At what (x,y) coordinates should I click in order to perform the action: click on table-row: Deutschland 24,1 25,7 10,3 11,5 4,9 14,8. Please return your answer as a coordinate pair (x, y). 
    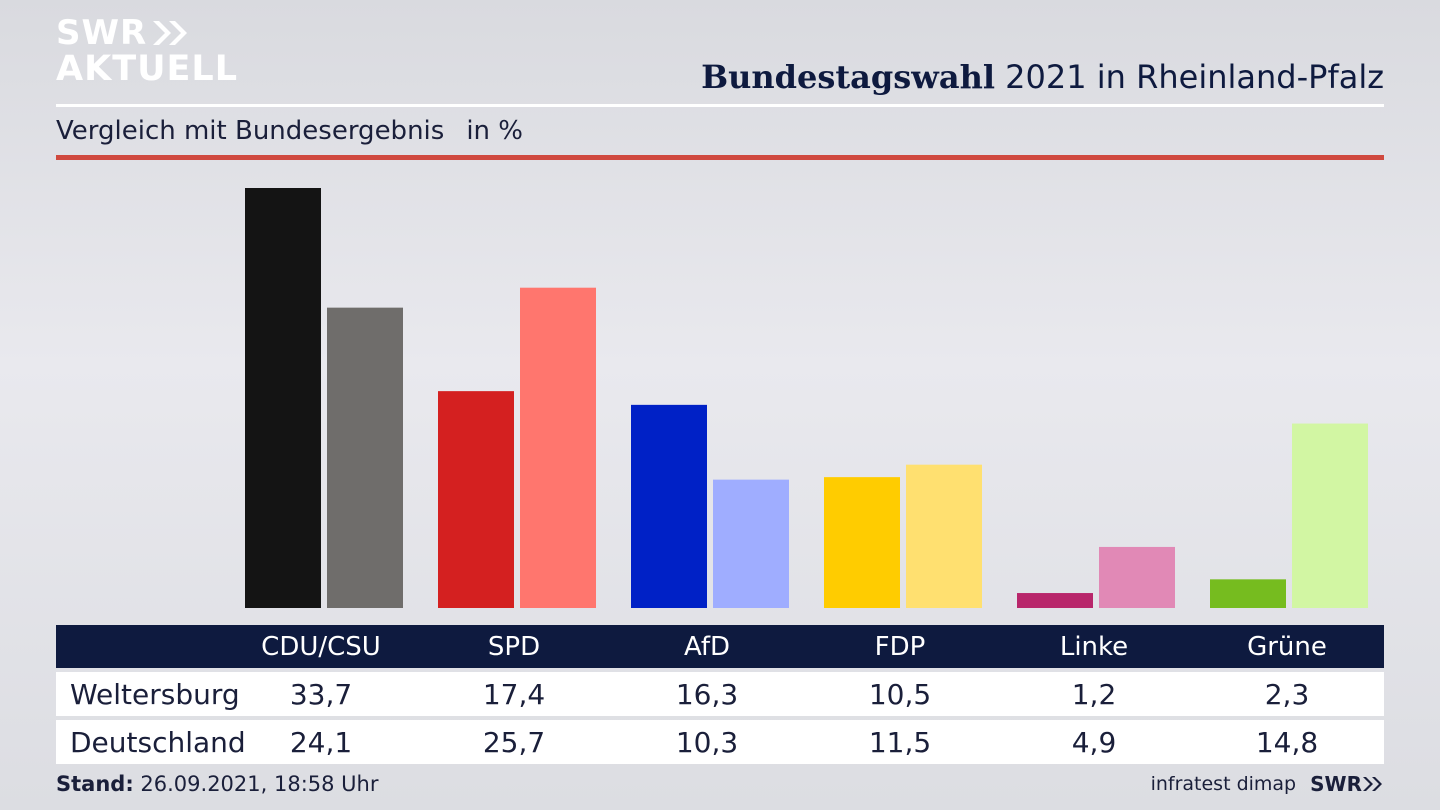
    Looking at the image, I should click on (720, 742).